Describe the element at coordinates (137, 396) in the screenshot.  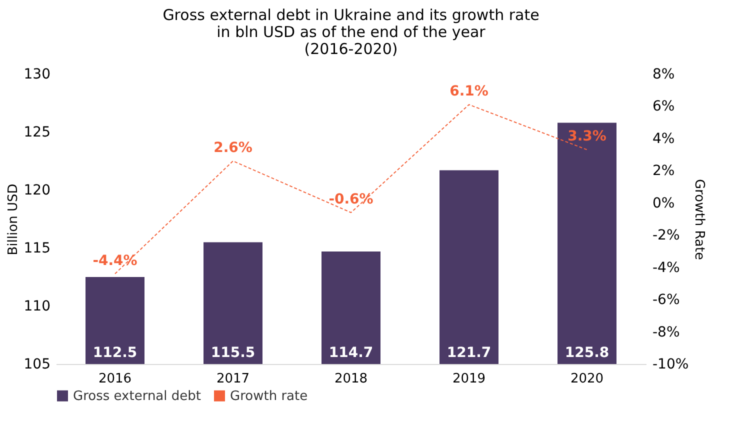
I see `legend-label: Gross external debt` at that location.